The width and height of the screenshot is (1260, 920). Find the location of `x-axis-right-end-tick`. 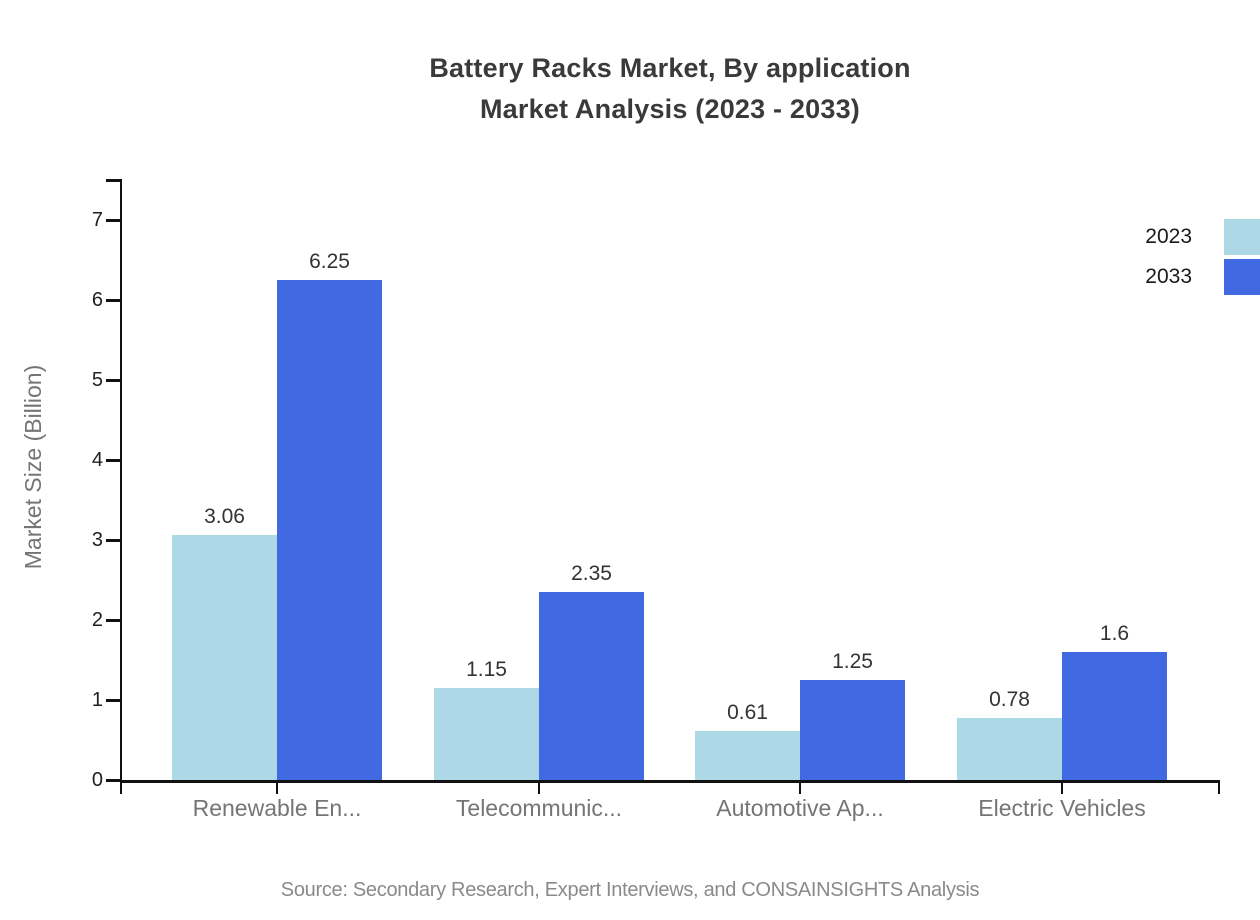

x-axis-right-end-tick is located at coordinates (1219, 787).